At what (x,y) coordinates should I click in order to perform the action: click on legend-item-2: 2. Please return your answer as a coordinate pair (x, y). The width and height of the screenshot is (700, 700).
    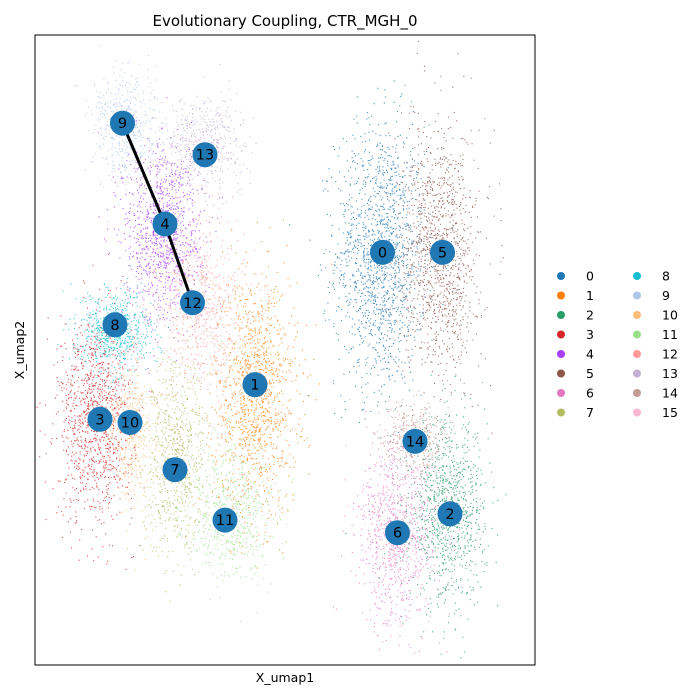
    Looking at the image, I should click on (575, 315).